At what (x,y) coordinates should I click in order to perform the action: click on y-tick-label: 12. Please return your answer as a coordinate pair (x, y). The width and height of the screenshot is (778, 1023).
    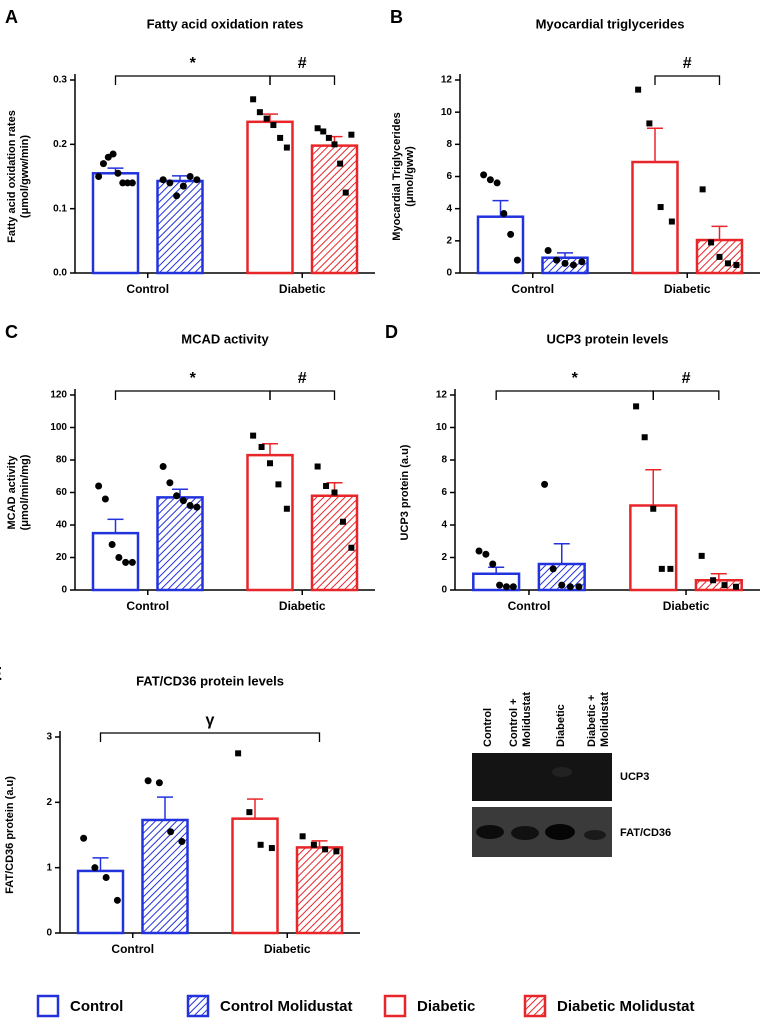
    Looking at the image, I should click on (442, 395).